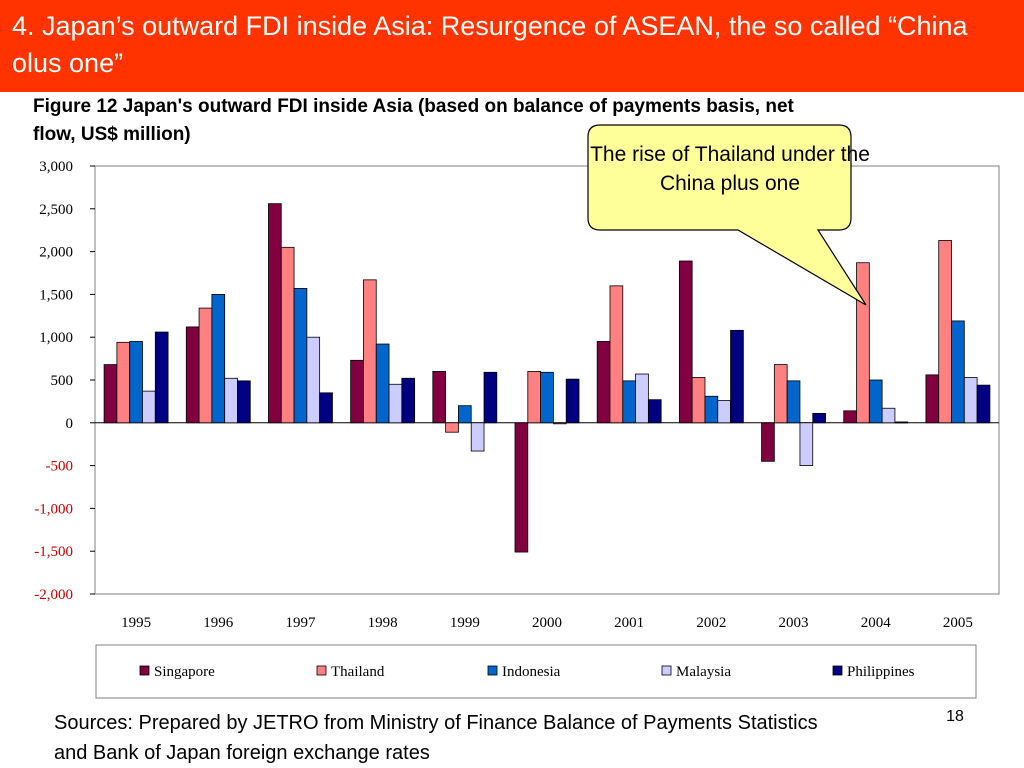 Image resolution: width=1024 pixels, height=768 pixels. Describe the element at coordinates (837, 670) in the screenshot. I see `legend-swatch-philippines` at that location.